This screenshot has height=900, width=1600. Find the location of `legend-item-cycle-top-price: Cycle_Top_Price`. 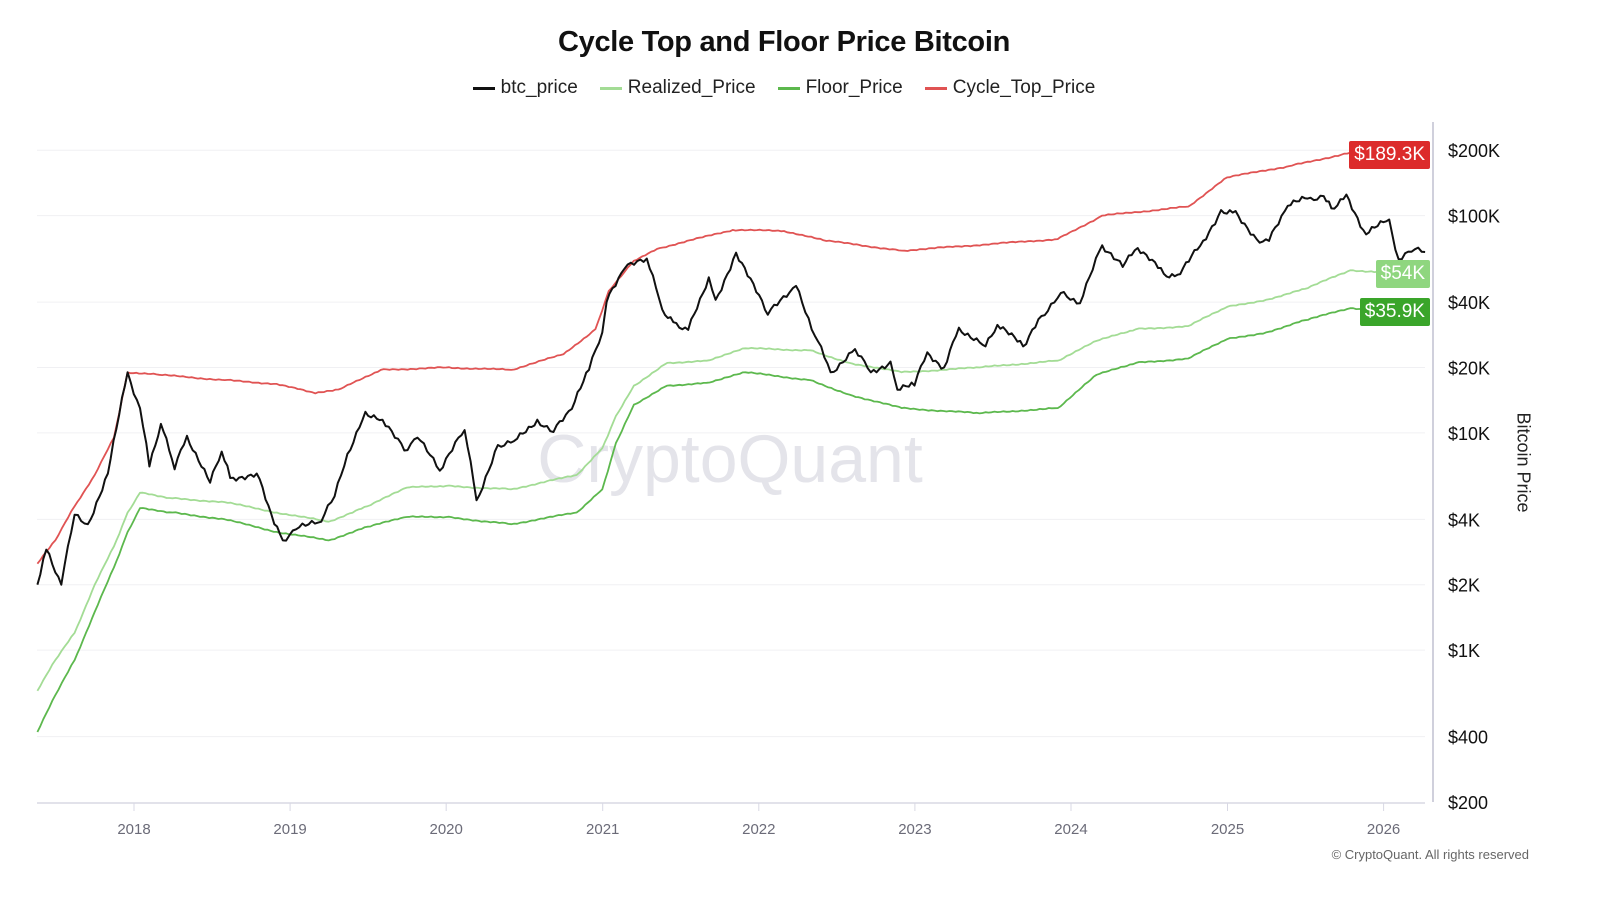

legend-item-cycle-top-price: Cycle_Top_Price is located at coordinates (1010, 88).